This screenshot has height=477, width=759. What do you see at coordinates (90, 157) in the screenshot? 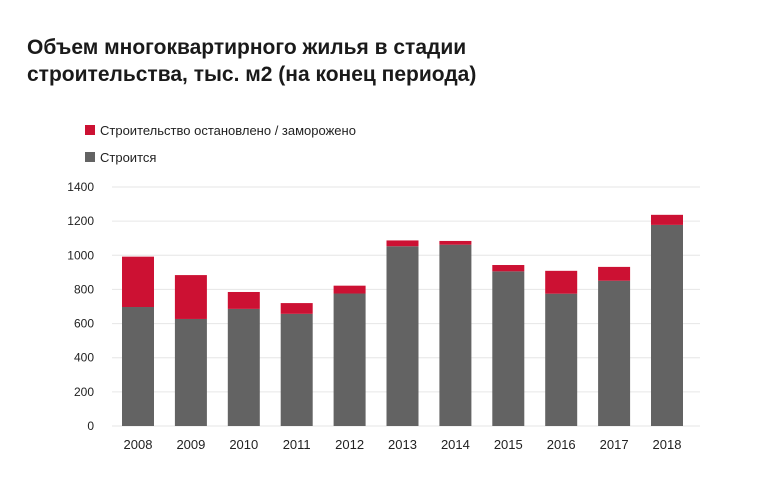
I see `legend-swatch-building` at bounding box center [90, 157].